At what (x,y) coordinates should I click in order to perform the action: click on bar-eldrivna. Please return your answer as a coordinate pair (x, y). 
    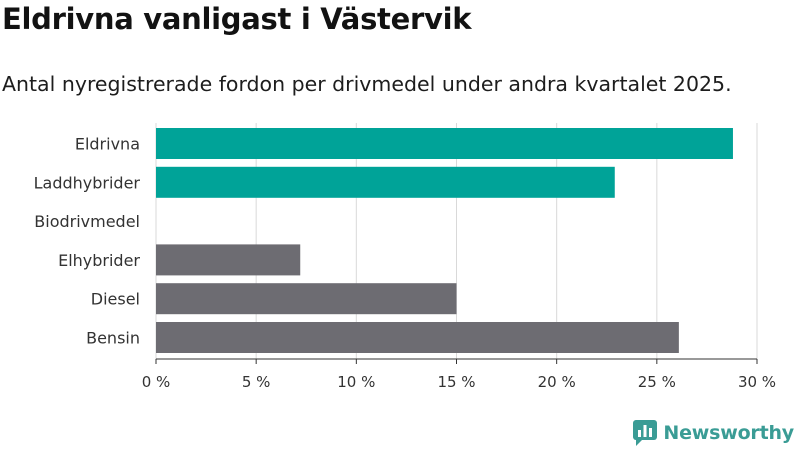
    Looking at the image, I should click on (444, 143).